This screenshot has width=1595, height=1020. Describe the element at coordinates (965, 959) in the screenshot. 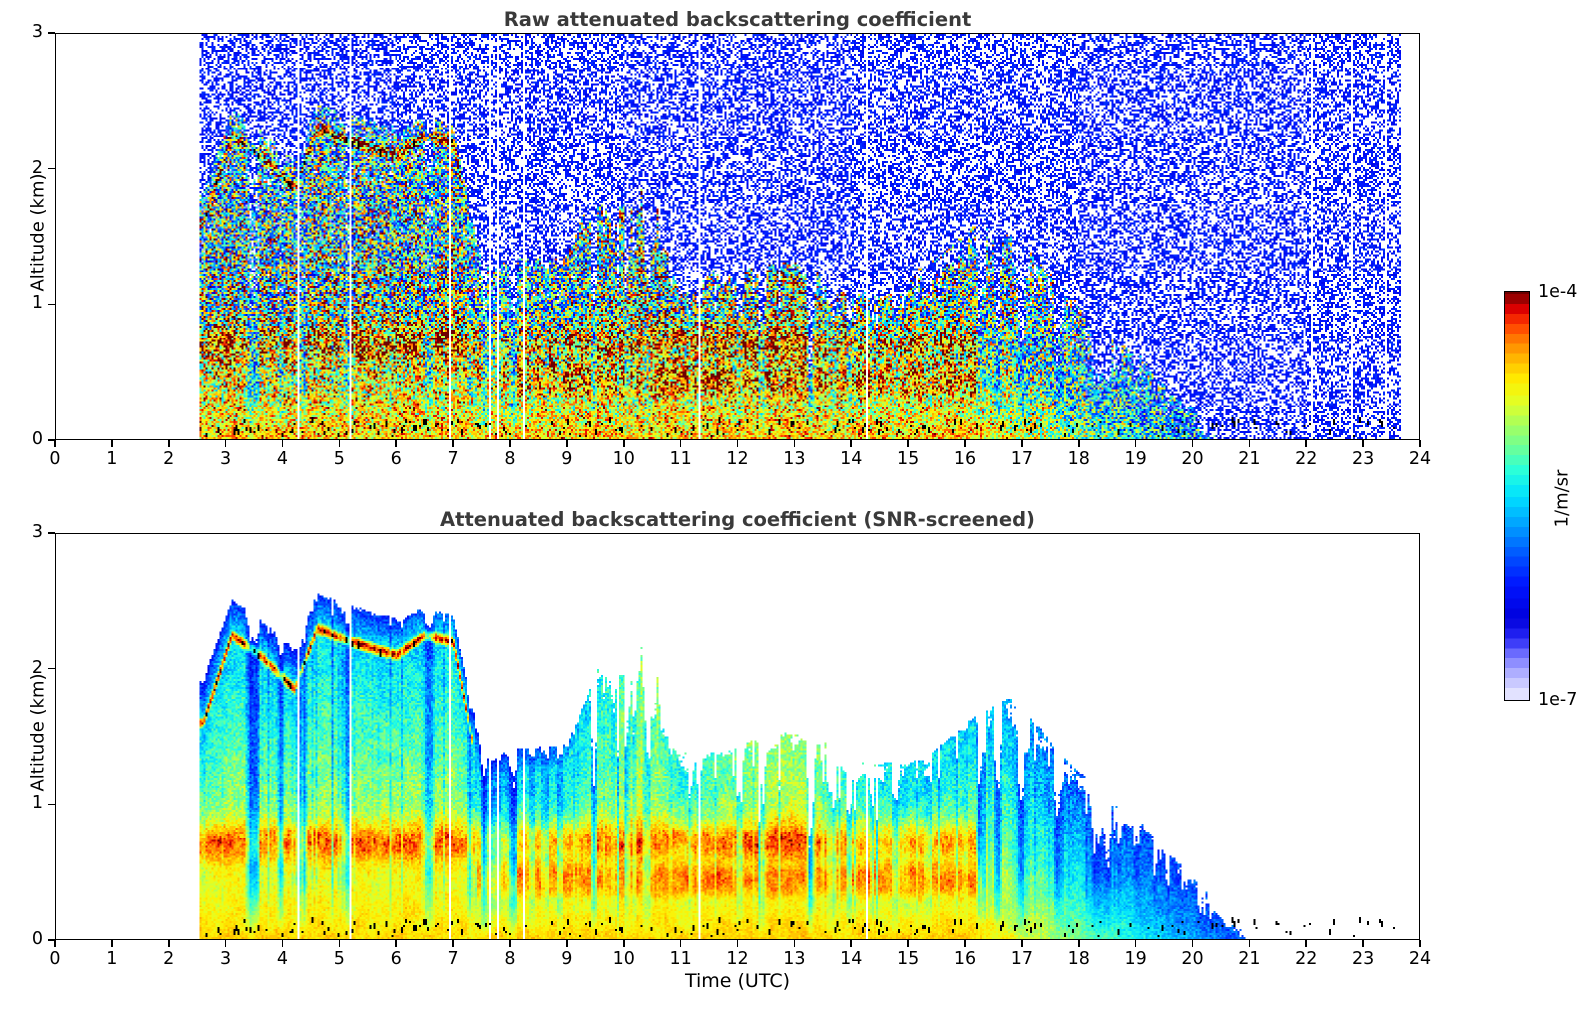

I see `x-tick-label: 16` at that location.